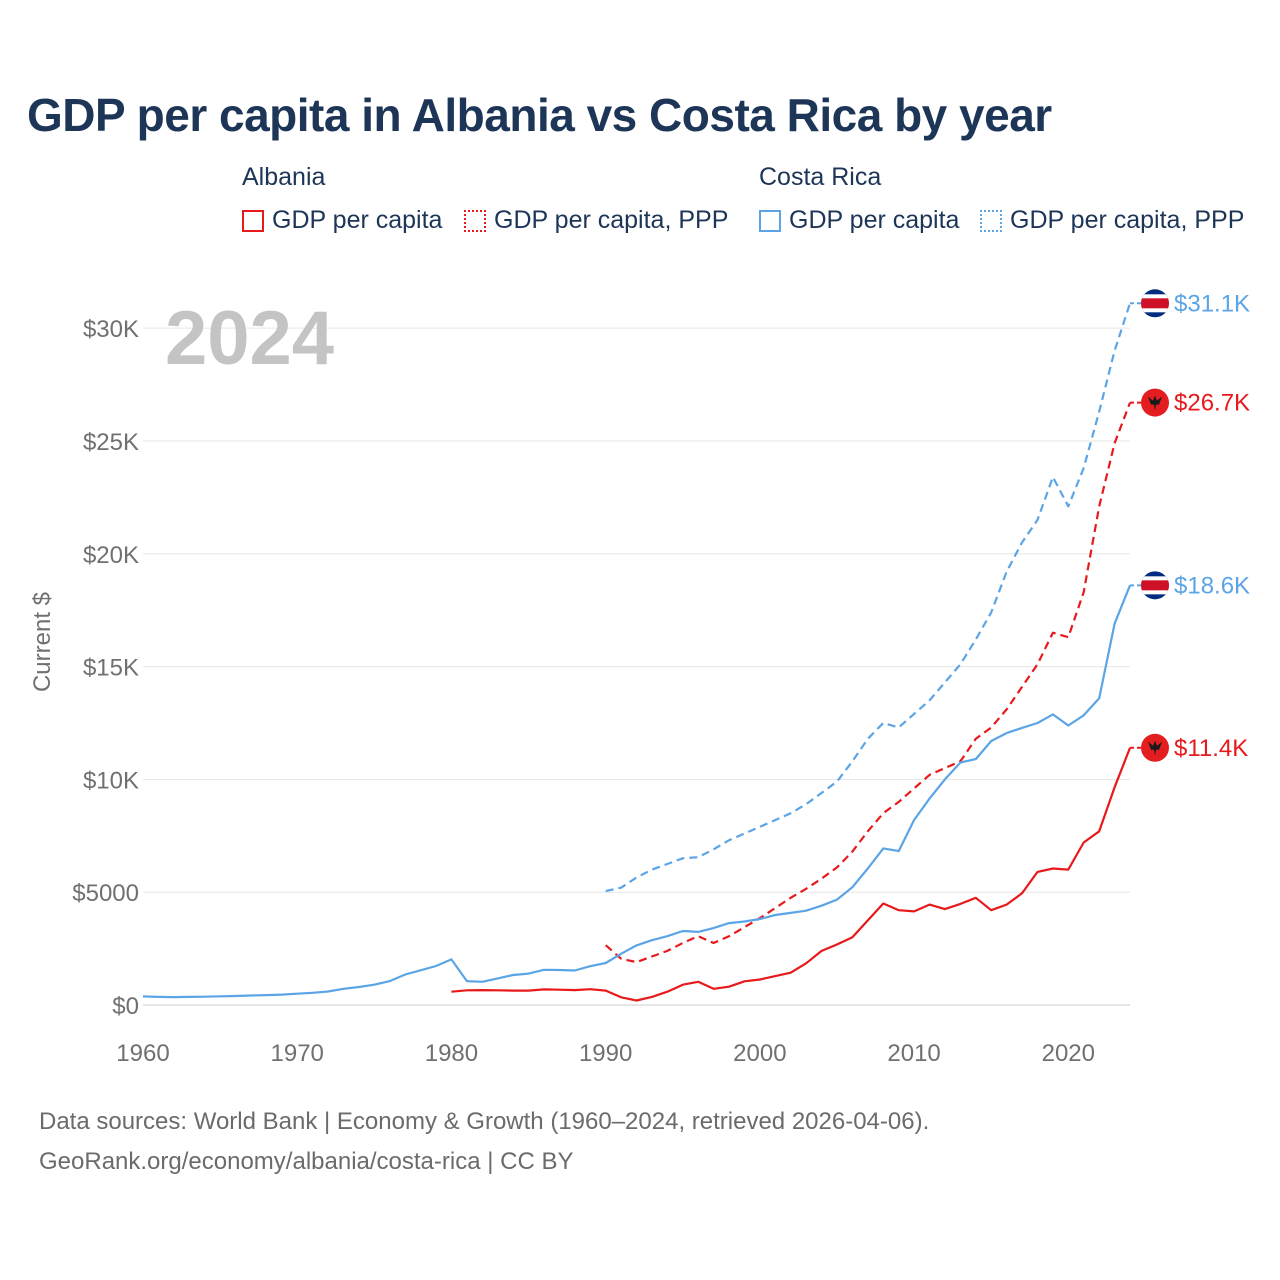 This screenshot has height=1280, width=1280. I want to click on series-endpoints: $31.1K $26.7K $18.6K $11.4K, so click(1190, 525).